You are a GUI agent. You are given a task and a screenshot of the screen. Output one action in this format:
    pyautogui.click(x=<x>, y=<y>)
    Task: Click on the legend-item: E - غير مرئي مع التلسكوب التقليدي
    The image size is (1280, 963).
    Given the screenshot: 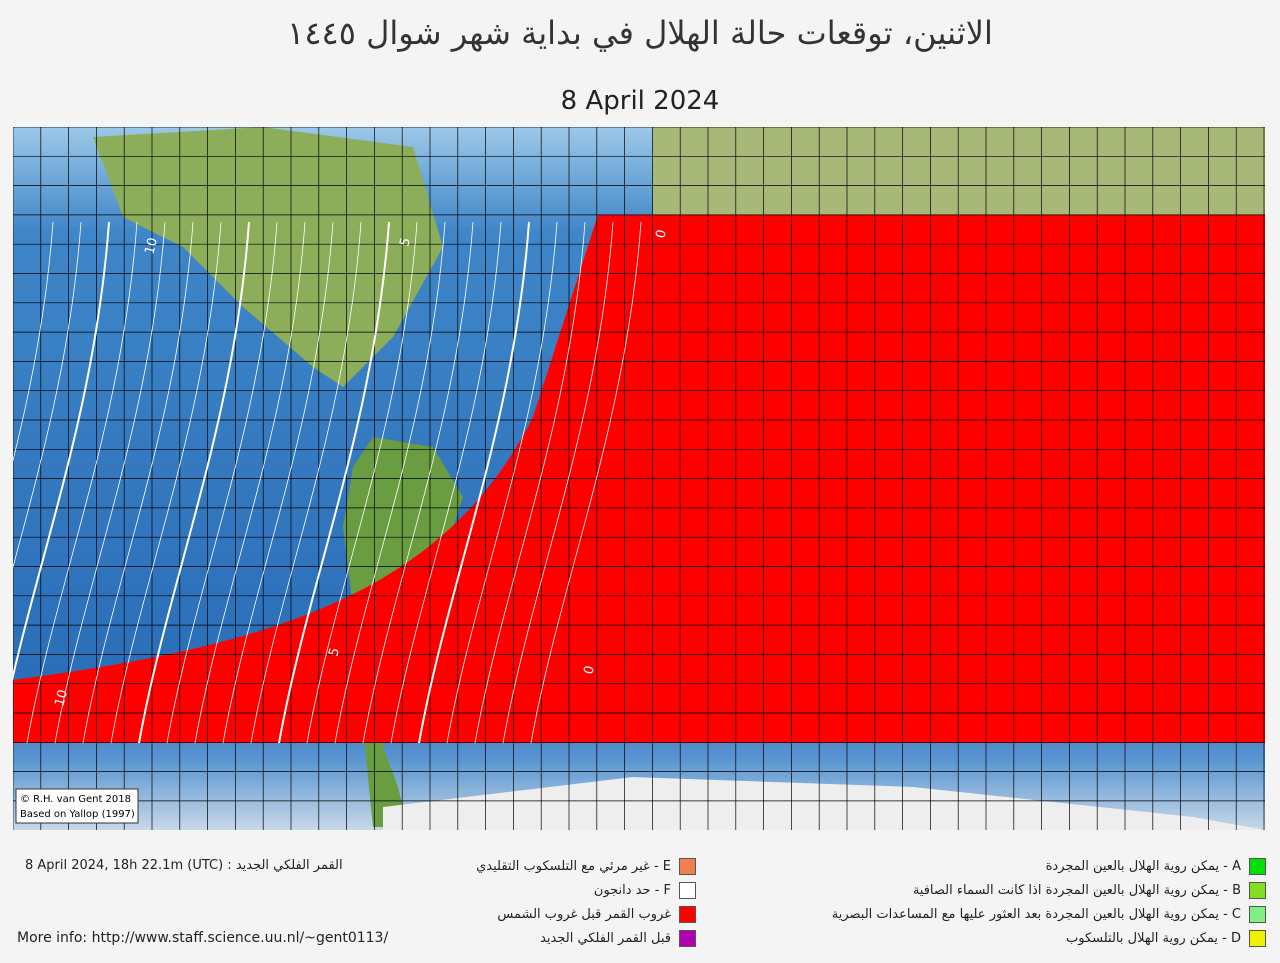 What is the action you would take?
    pyautogui.click(x=586, y=866)
    